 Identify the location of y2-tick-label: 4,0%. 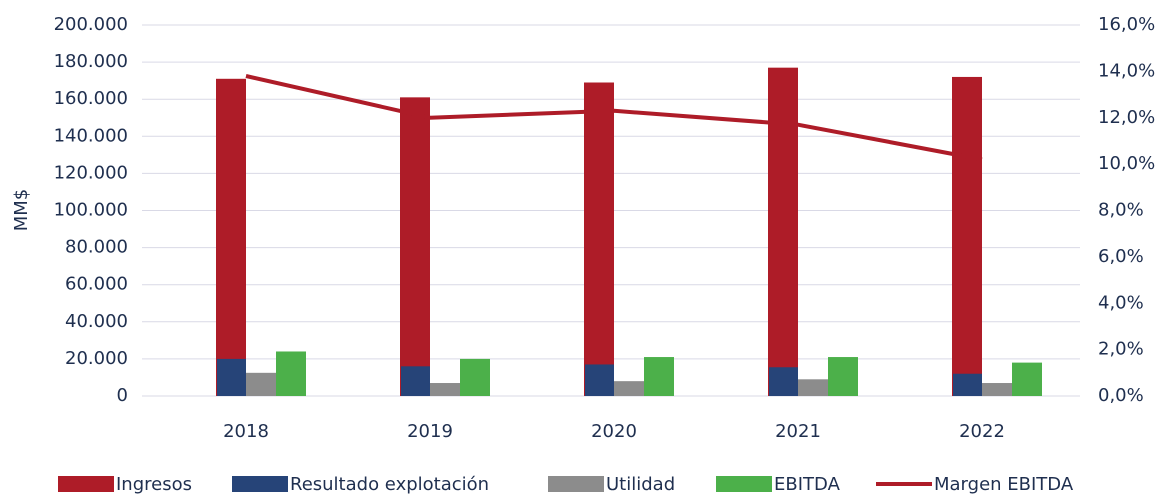
(1121, 302).